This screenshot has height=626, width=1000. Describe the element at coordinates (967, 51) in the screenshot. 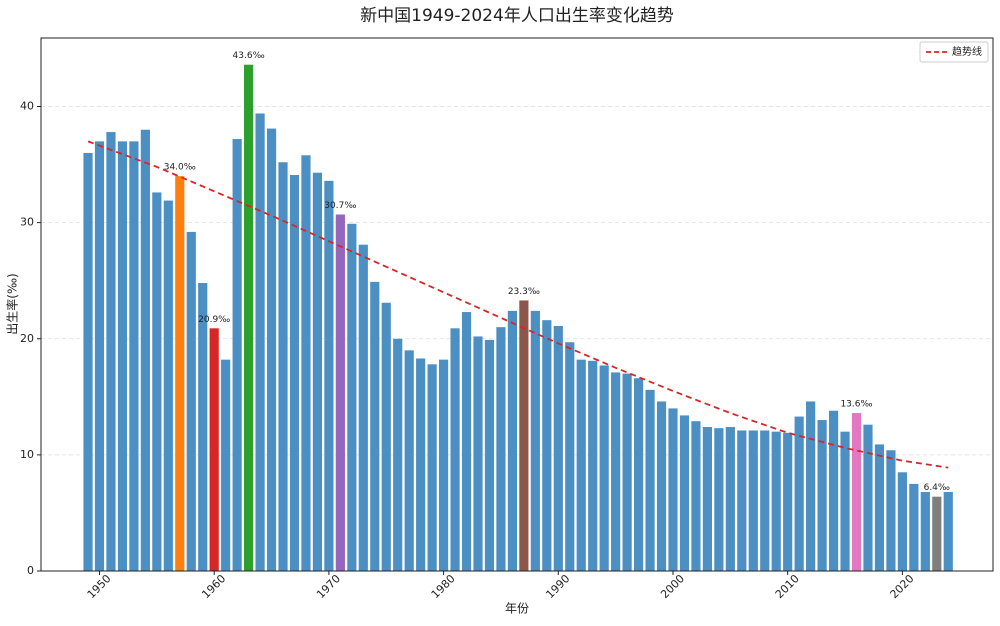

I see `legend-label: 趋势线` at that location.